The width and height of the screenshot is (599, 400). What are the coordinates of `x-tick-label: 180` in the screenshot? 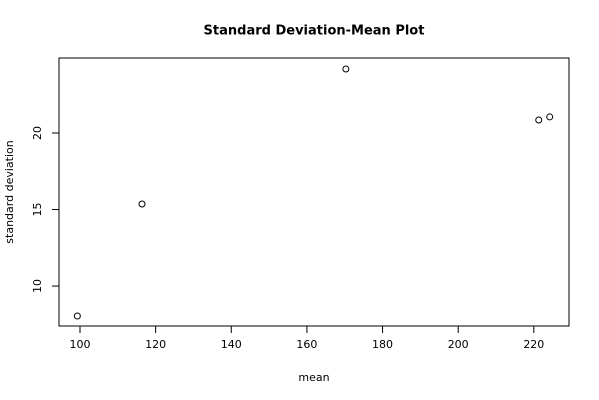 It's located at (382, 344).